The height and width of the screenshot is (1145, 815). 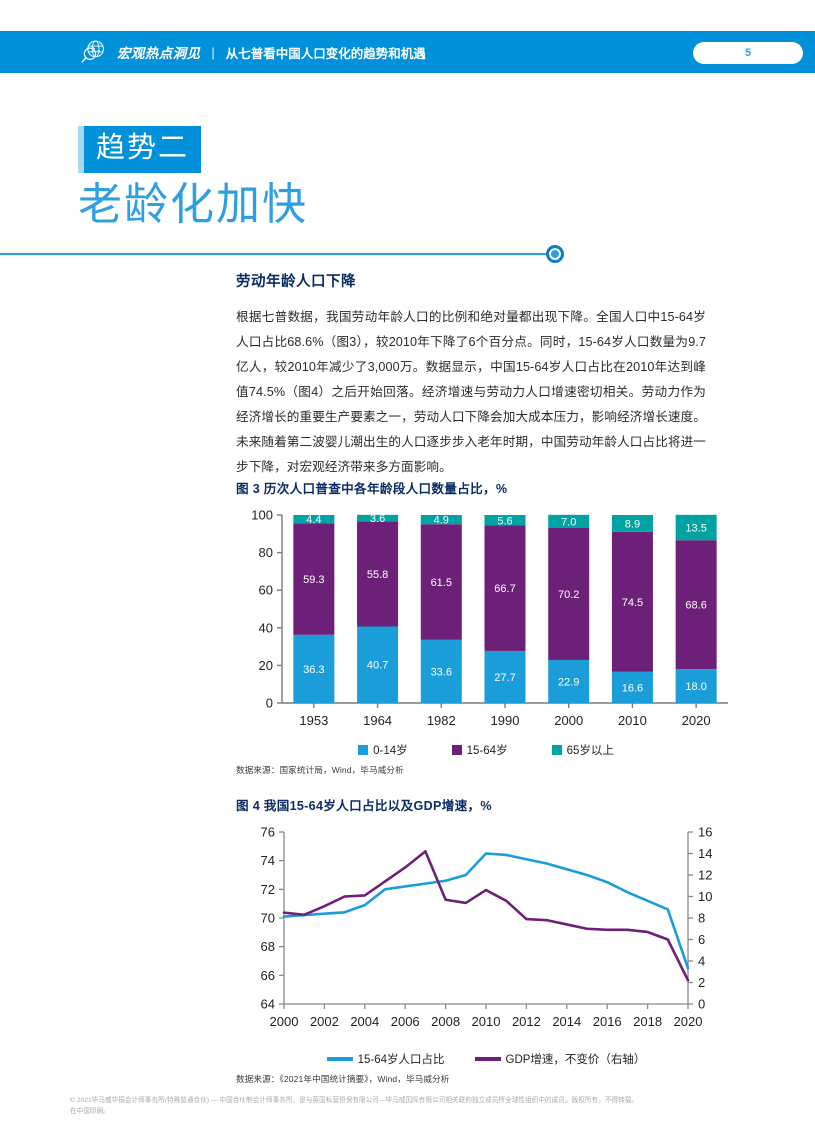 I want to click on svg-text: 3.6, so click(x=377, y=519).